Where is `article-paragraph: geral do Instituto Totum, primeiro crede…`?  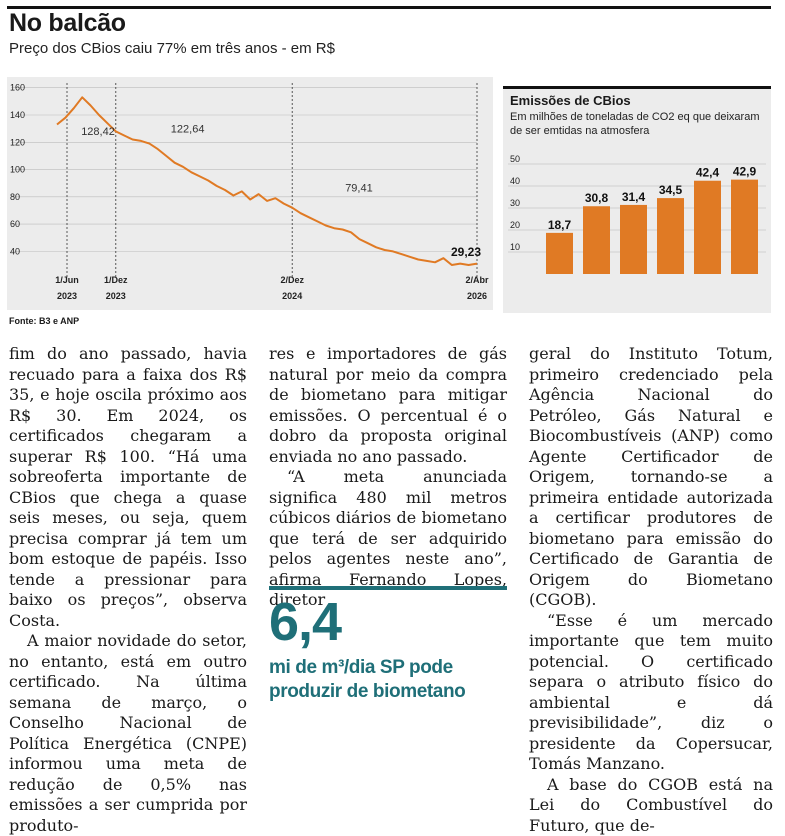 article-paragraph: geral do Instituto Totum, primeiro crede… is located at coordinates (651, 477).